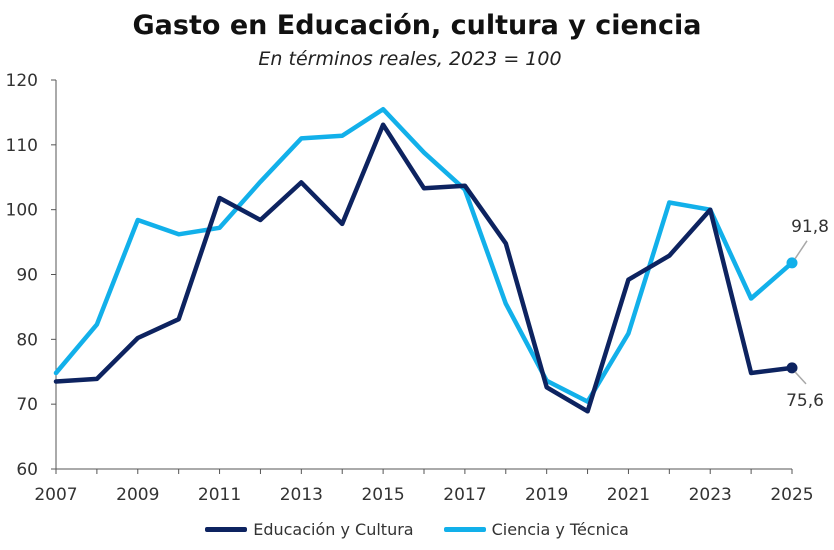 The image size is (834, 550). I want to click on legend-item-ciencia: Ciencia y Técnica, so click(536, 529).